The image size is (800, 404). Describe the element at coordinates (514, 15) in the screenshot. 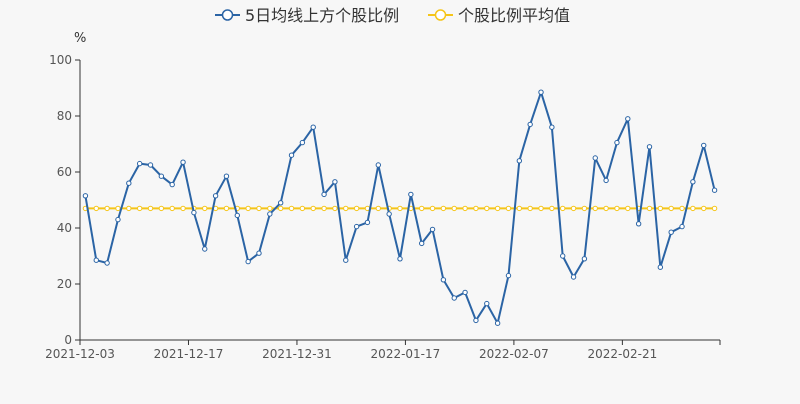

I see `legend-label: 个股比例平均值` at that location.